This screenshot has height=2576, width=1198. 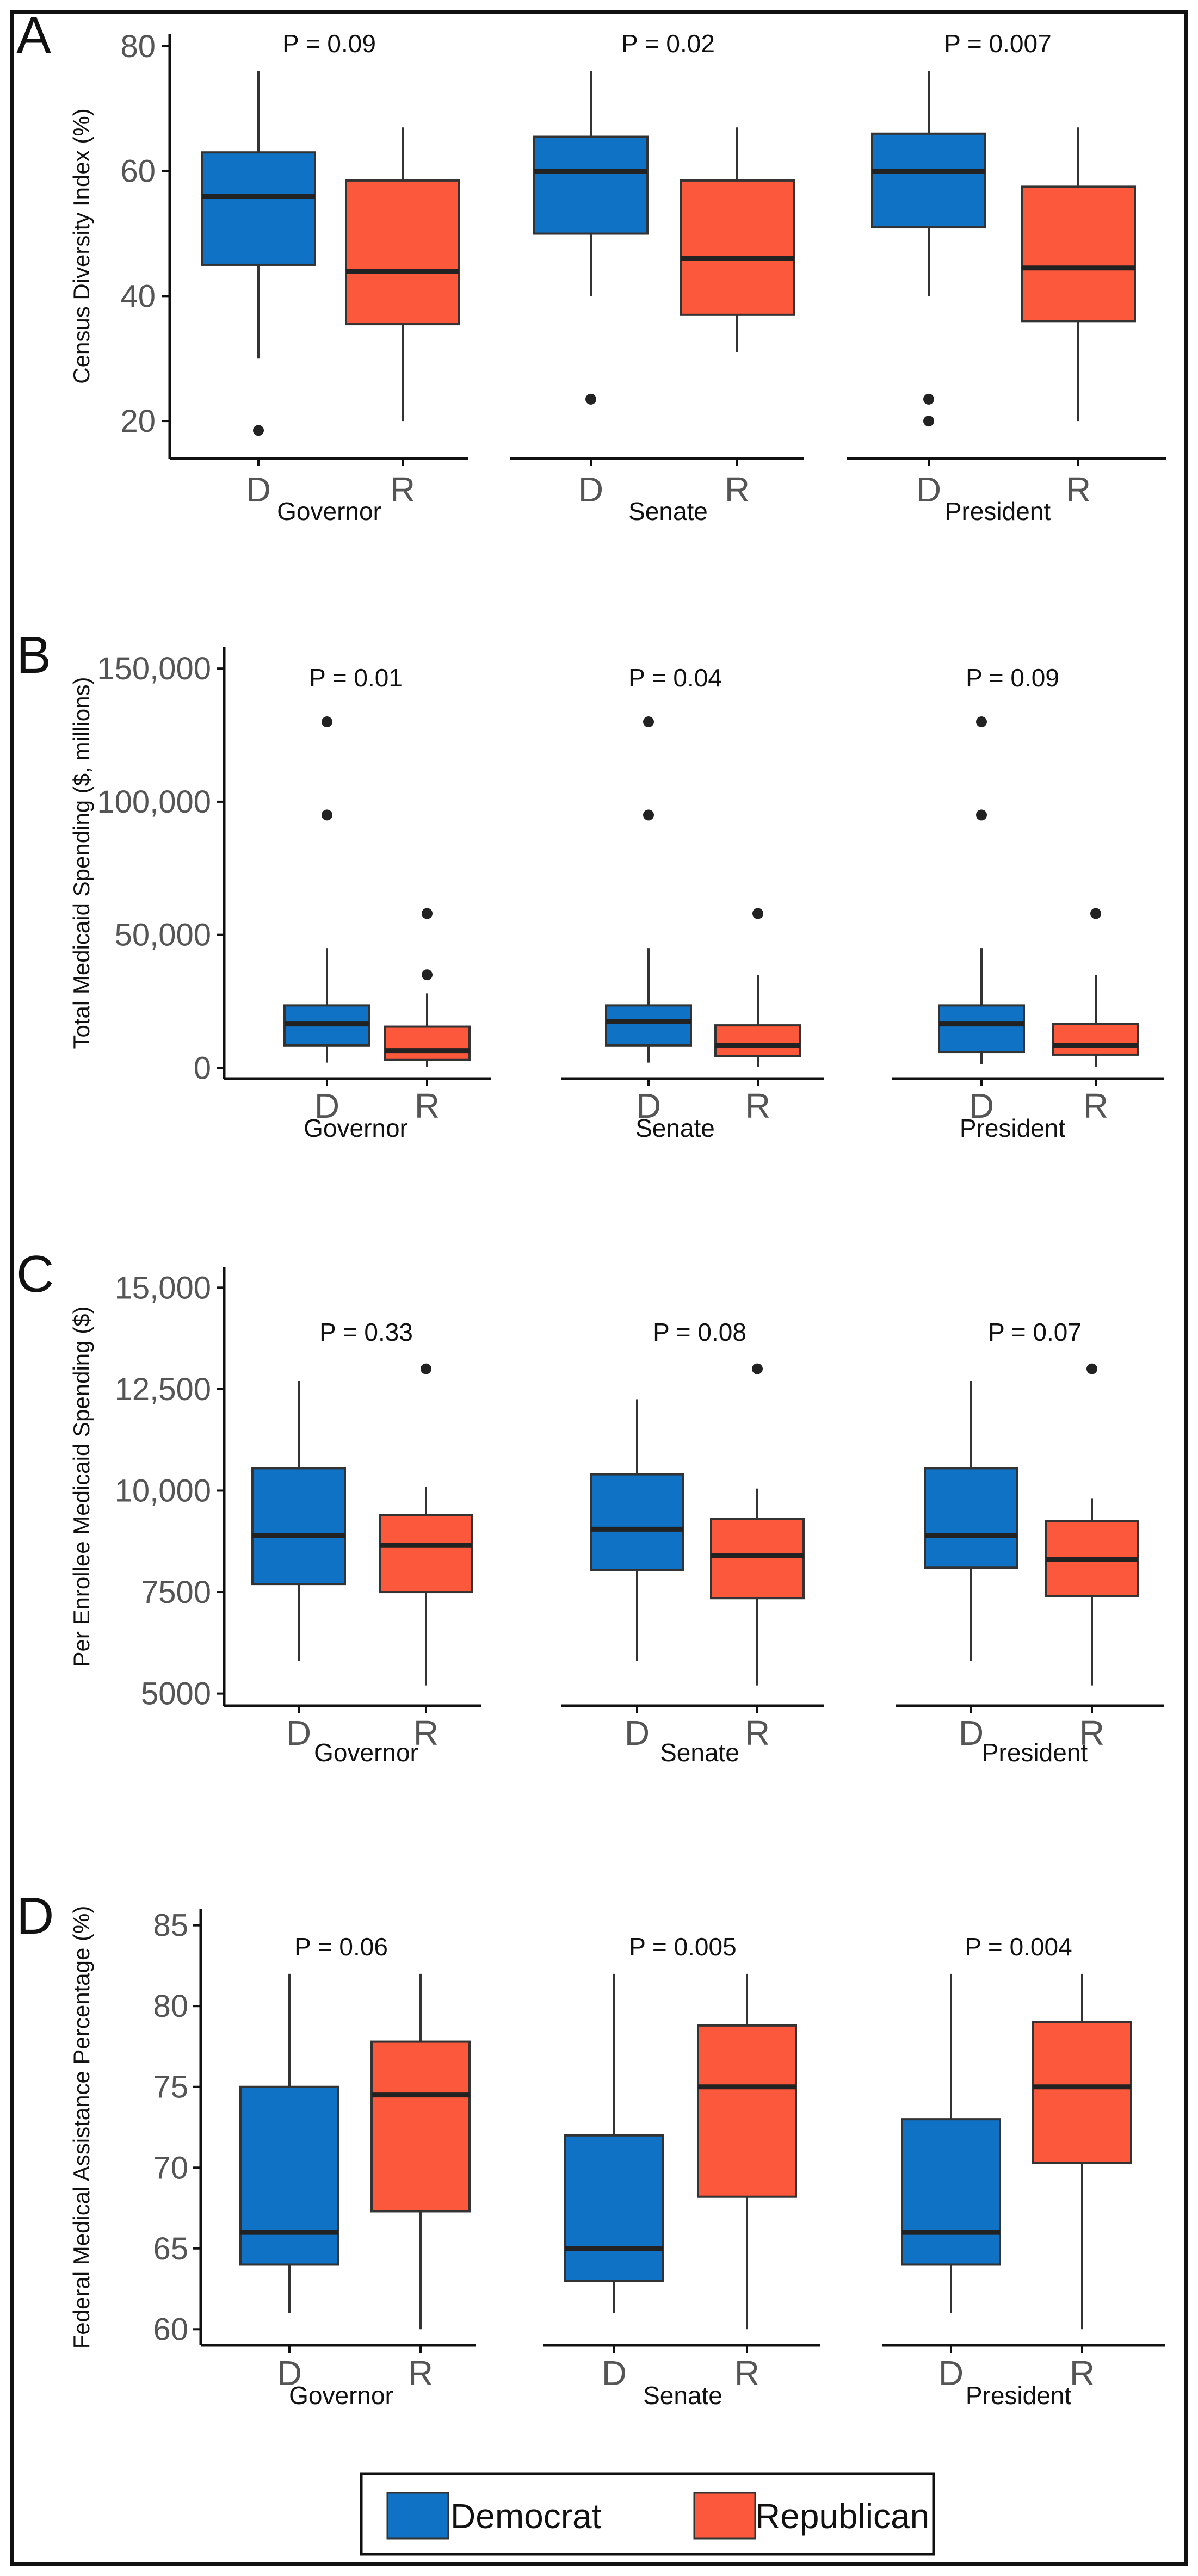 What do you see at coordinates (699, 1332) in the screenshot?
I see `p-value-label: P = 0.08` at bounding box center [699, 1332].